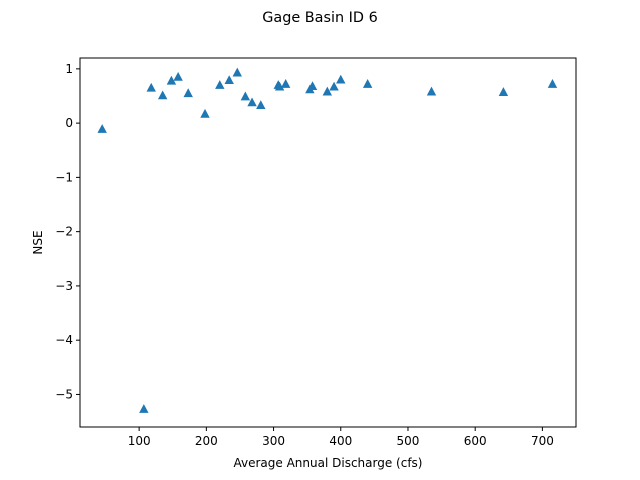  Describe the element at coordinates (64, 177) in the screenshot. I see `y-tick-label: −1` at that location.